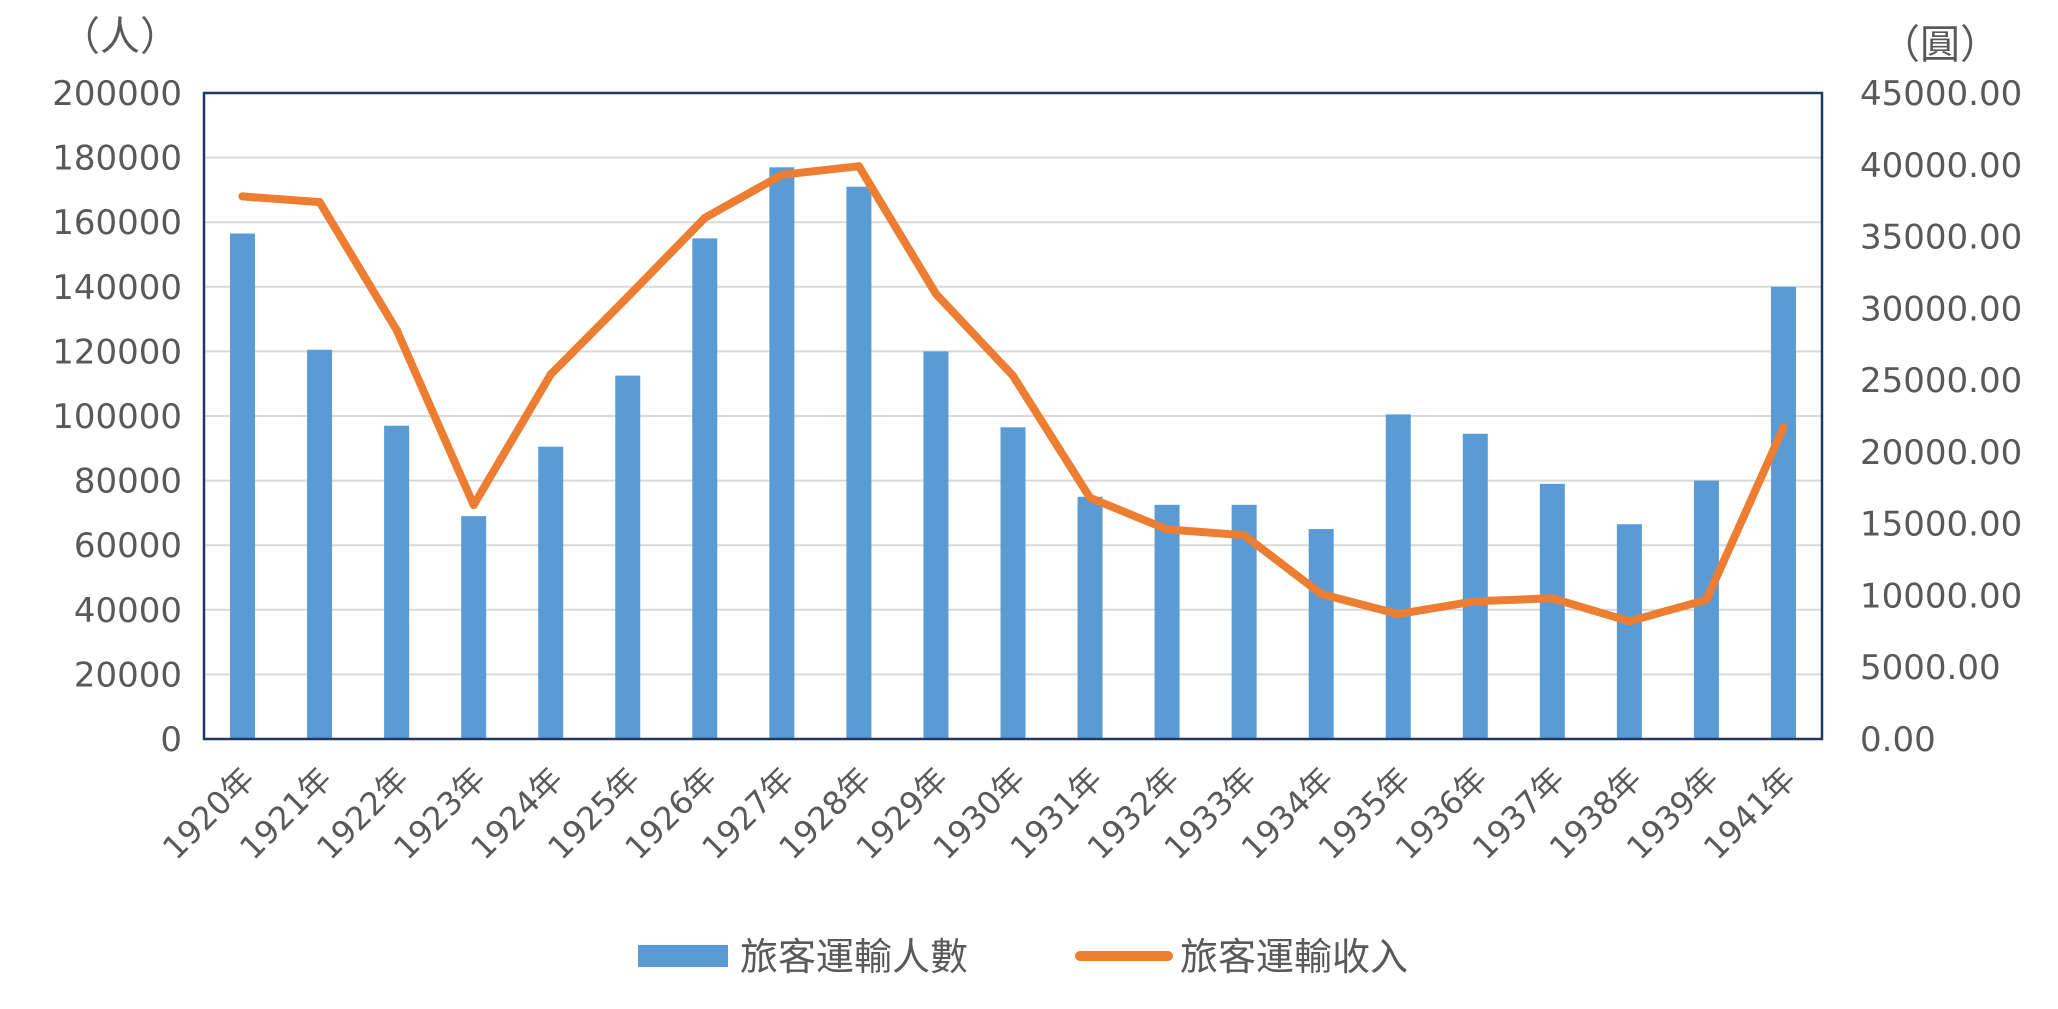  What do you see at coordinates (171, 740) in the screenshot?
I see `left-tick-label: 0` at bounding box center [171, 740].